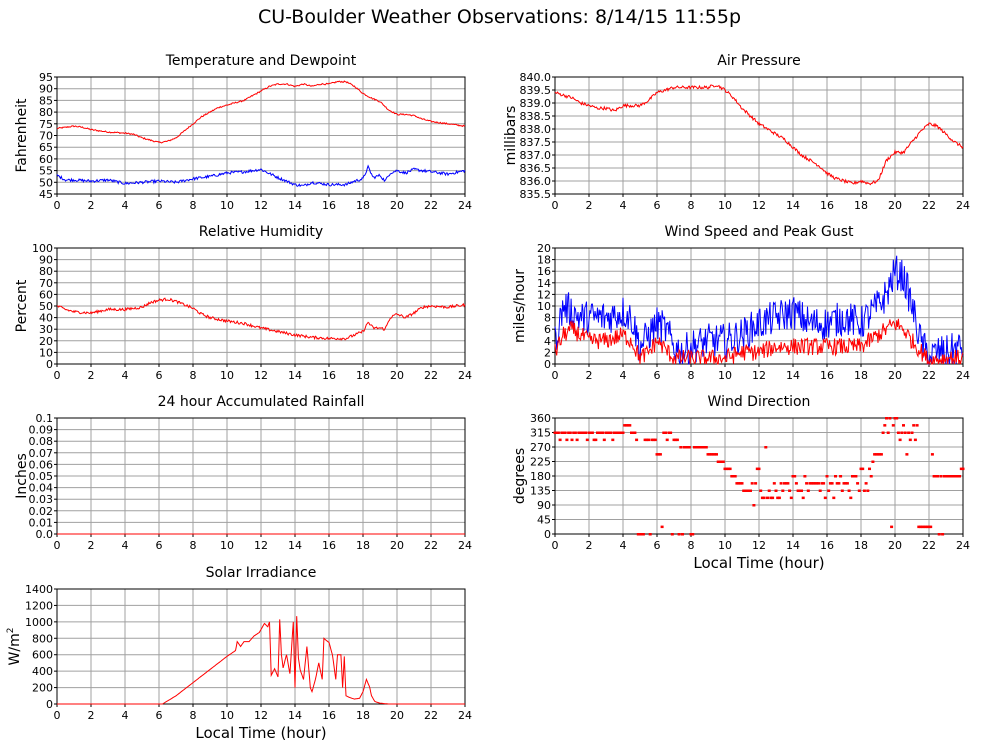 This screenshot has height=744, width=999. I want to click on x-tick-label: 2, so click(91, 715).